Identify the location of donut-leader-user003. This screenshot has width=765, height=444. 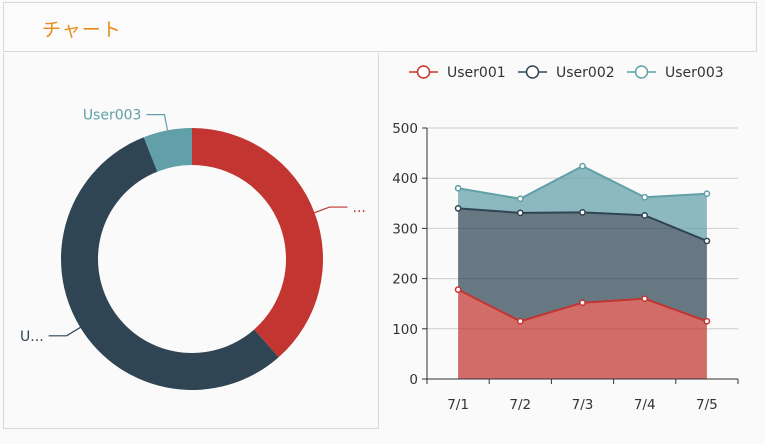
(157, 122).